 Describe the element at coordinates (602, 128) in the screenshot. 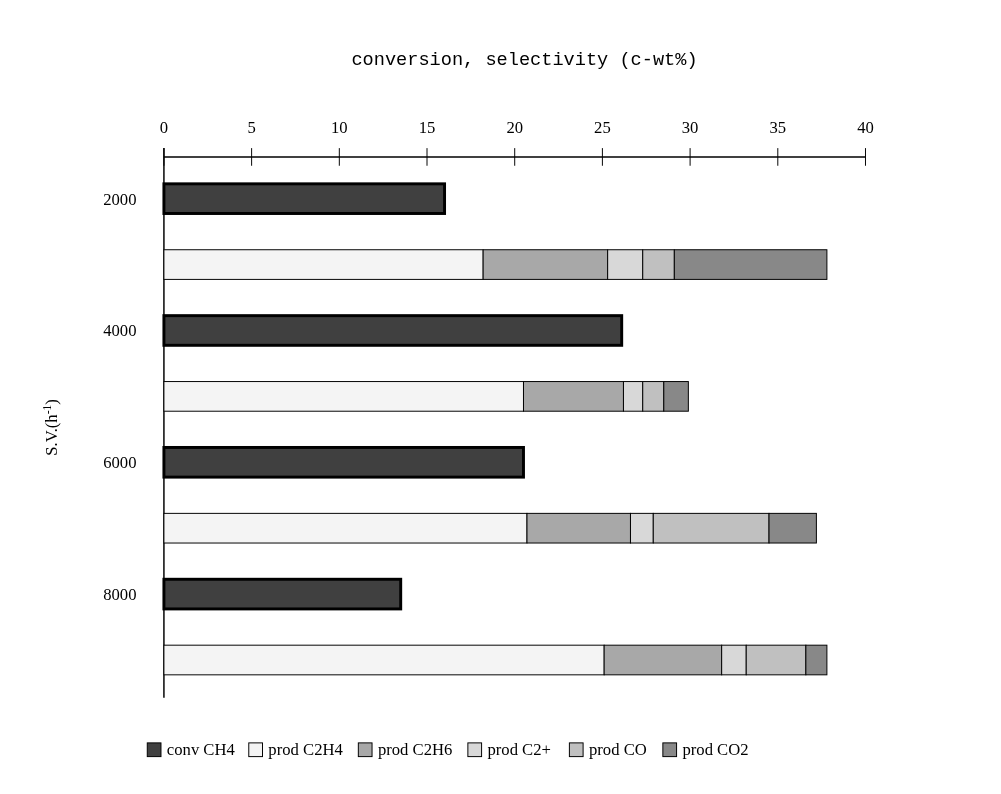

I see `x-tick-label: 25` at that location.